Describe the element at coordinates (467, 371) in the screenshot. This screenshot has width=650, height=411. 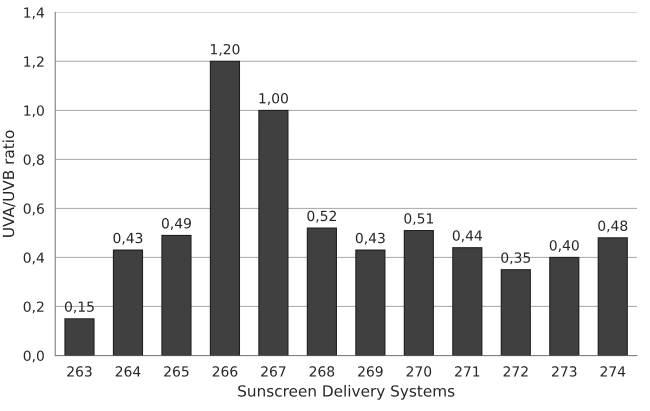
I see `x-tick-label: 271` at that location.